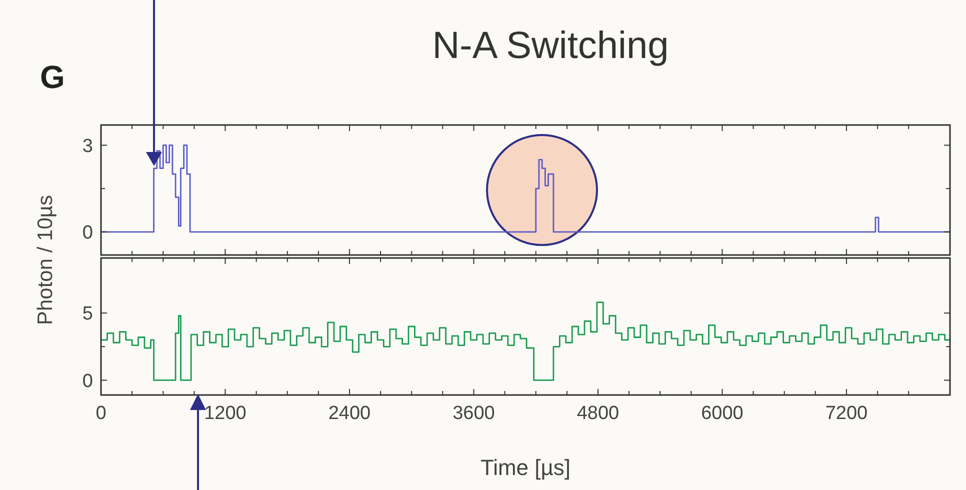 The image size is (966, 490). I want to click on text: G, so click(52, 77).